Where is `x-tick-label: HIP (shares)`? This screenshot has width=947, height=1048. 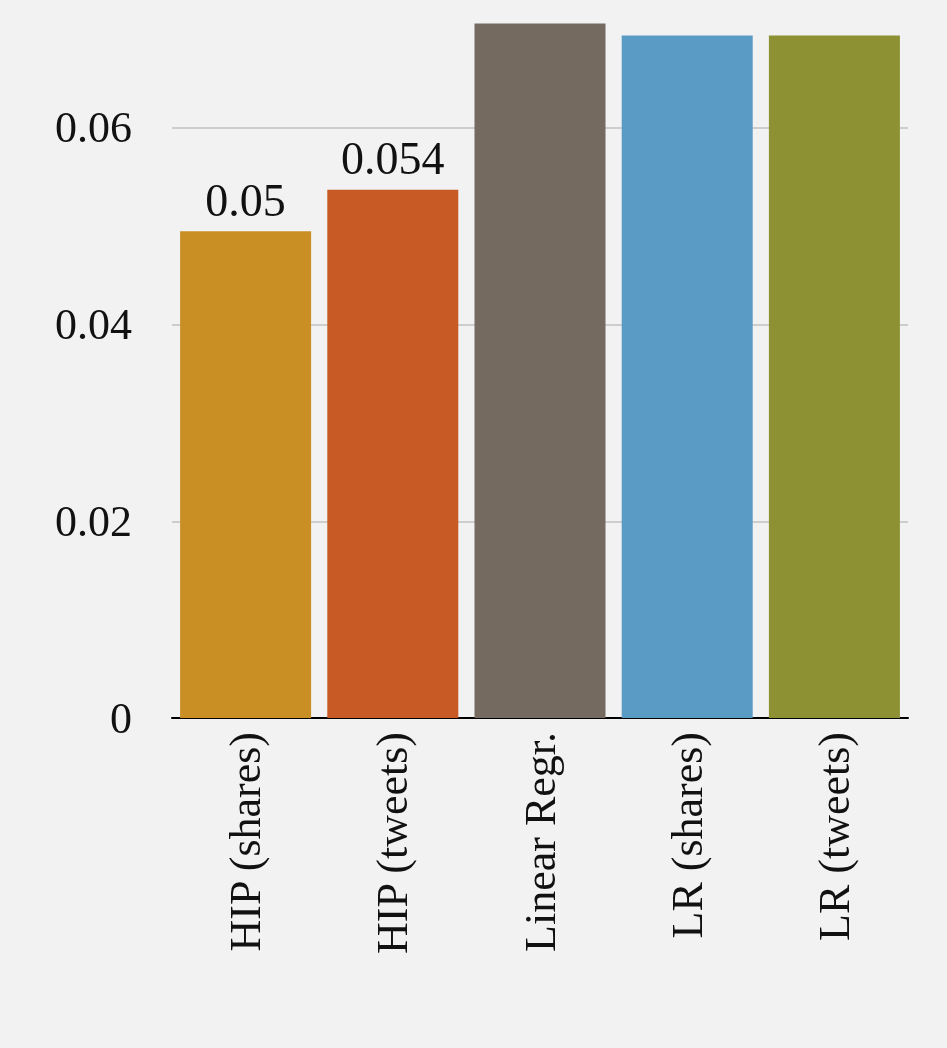 x-tick-label: HIP (shares) is located at coordinates (246, 842).